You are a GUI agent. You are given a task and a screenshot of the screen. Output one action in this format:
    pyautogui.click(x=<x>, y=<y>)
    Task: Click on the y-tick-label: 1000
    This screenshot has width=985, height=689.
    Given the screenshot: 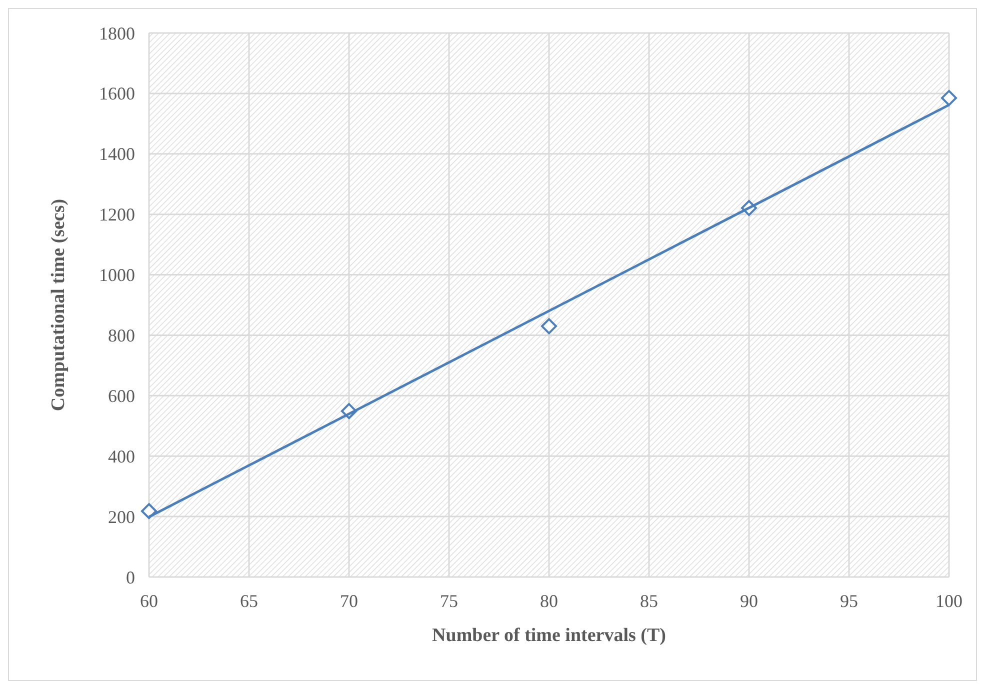 What is the action you would take?
    pyautogui.click(x=117, y=275)
    